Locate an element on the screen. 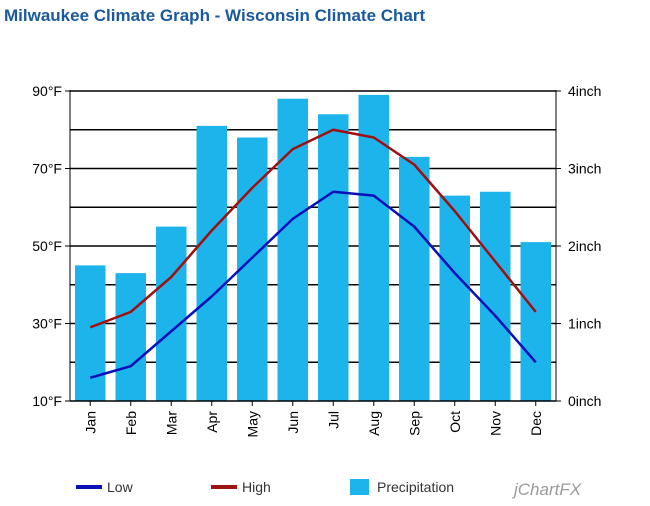 This screenshot has height=506, width=650. x-axis-tick-label: Nov is located at coordinates (495, 423).